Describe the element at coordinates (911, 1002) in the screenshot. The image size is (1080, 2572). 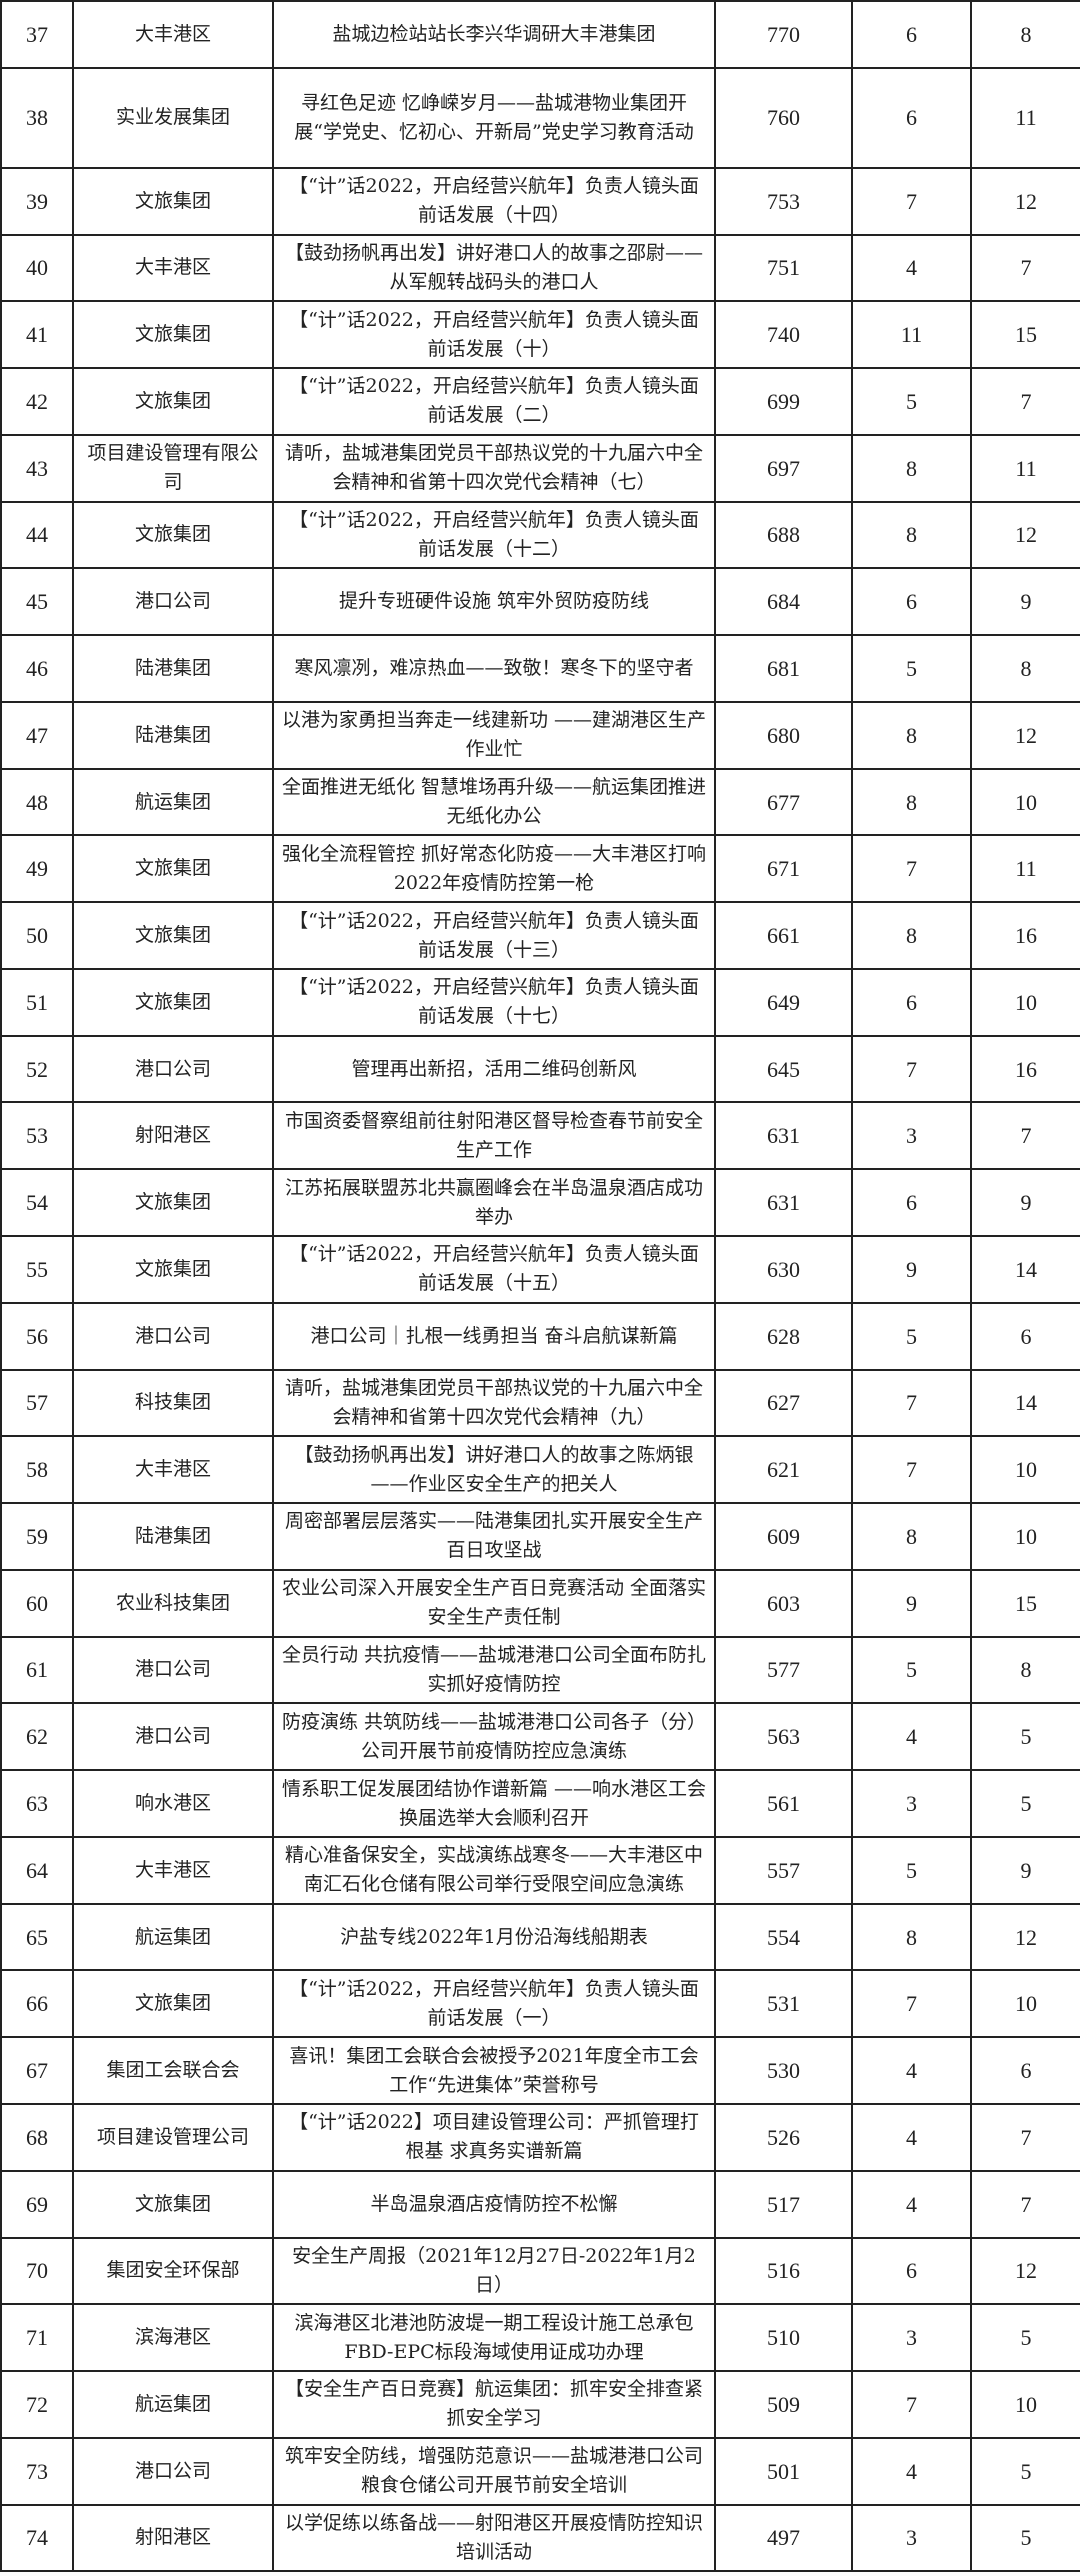
I see `count-text-a: 6` at that location.